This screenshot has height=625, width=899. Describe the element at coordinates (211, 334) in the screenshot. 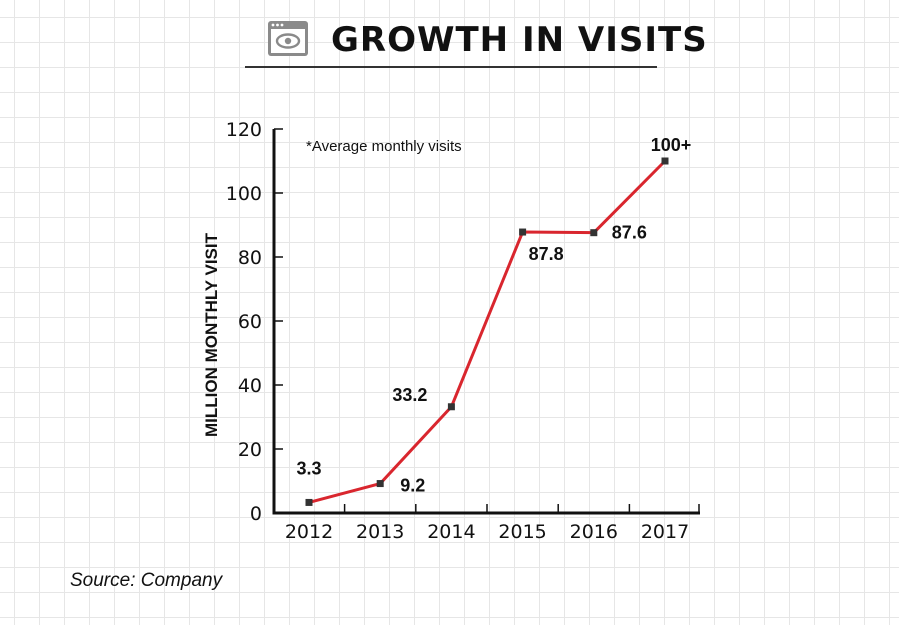

I see `y-axis-label: MILLION MONTHLY VISIT` at that location.